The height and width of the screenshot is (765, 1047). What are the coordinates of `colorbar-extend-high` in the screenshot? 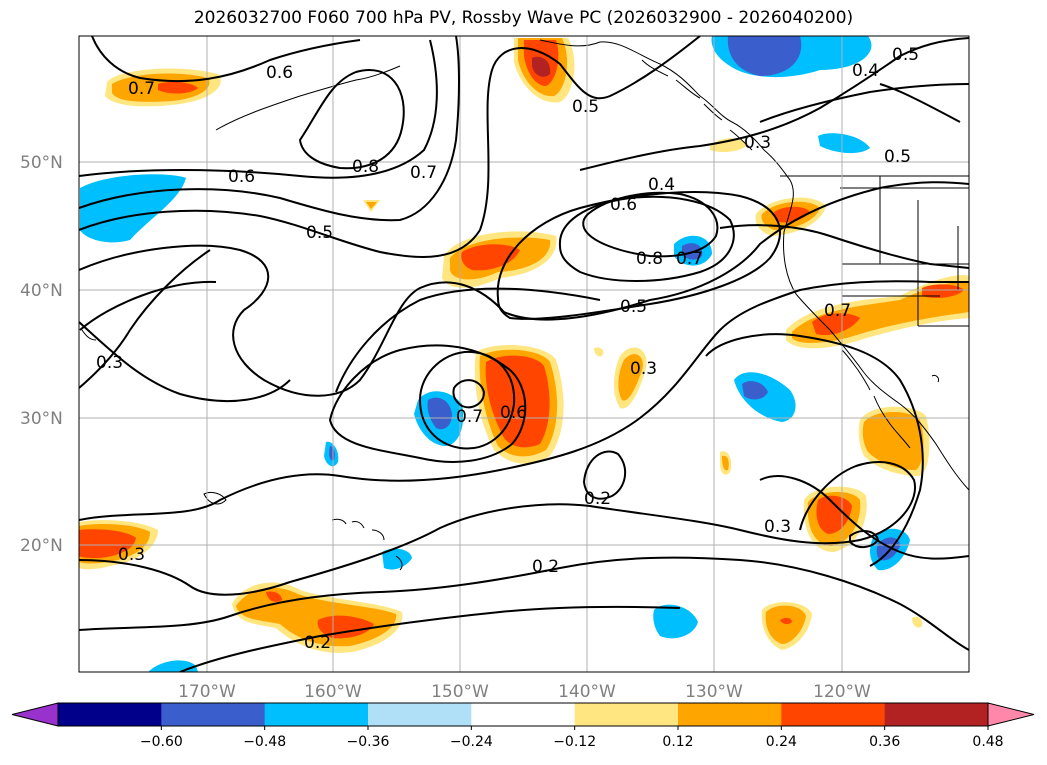 It's located at (1011, 714).